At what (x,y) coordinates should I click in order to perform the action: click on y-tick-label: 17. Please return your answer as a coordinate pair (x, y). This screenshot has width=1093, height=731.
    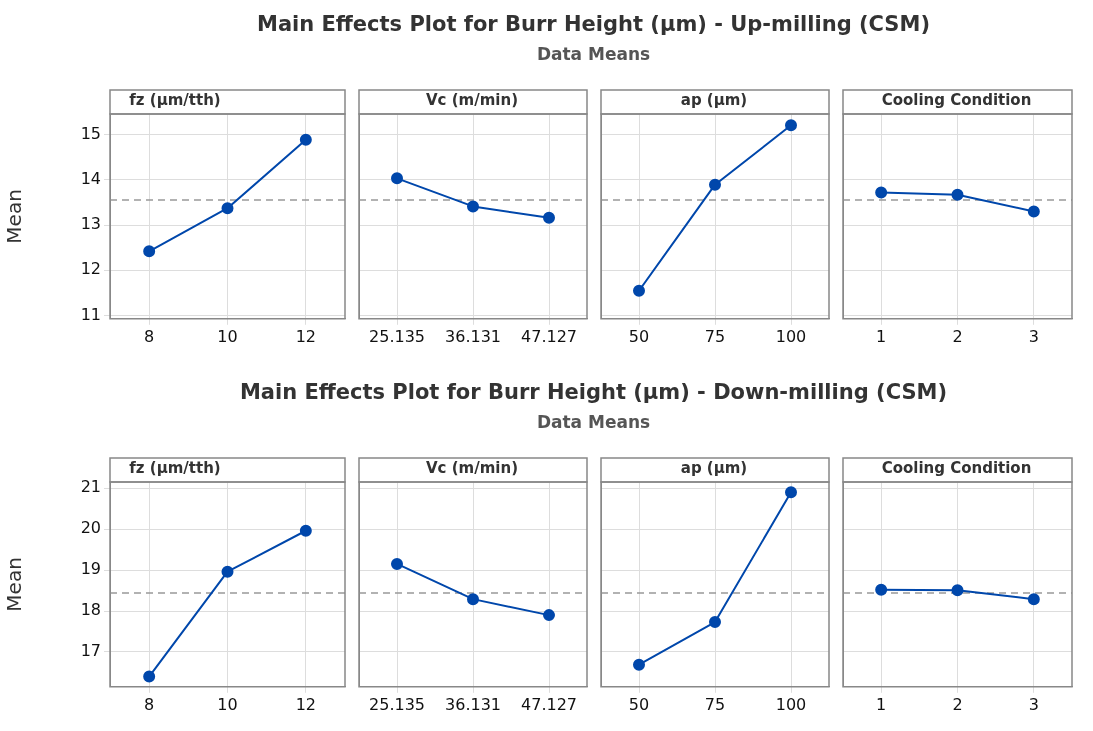
    Looking at the image, I should click on (90, 651).